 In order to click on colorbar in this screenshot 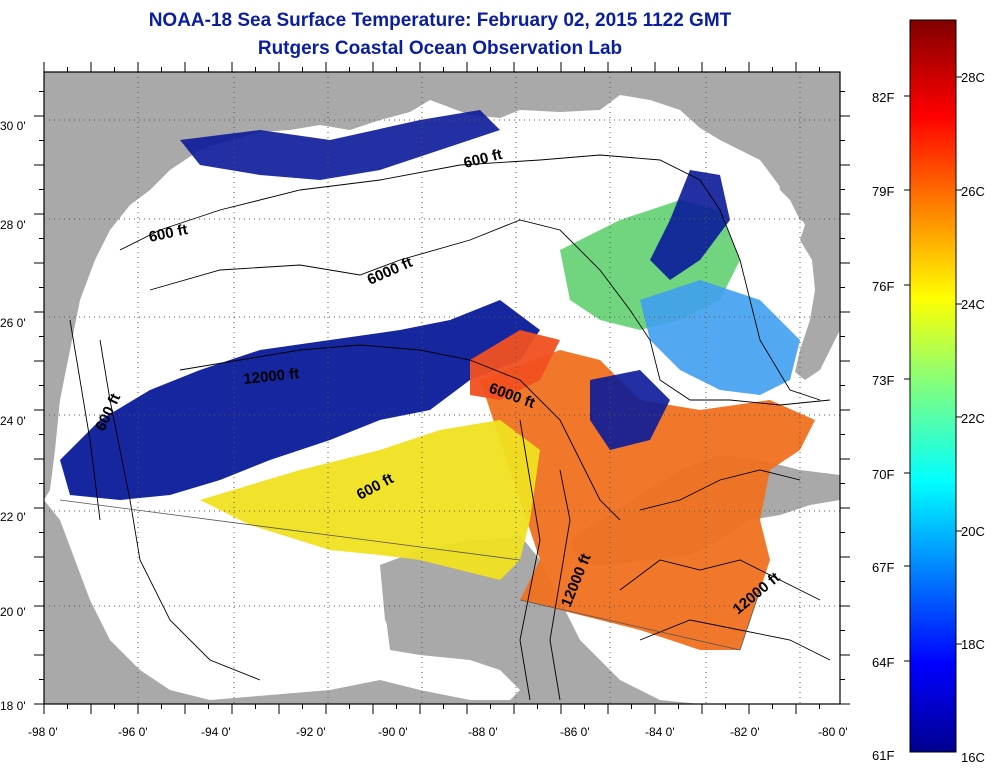, I will do `click(933, 386)`.